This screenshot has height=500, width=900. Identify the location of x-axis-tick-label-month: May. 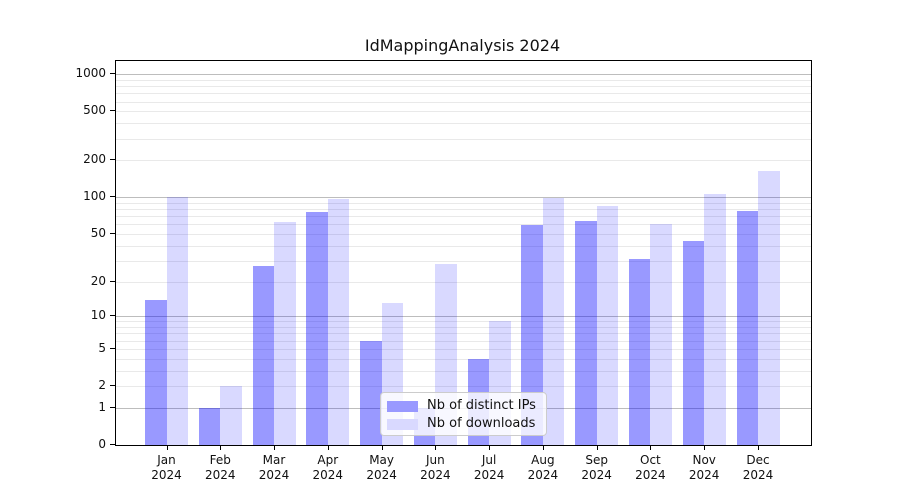
(381, 460).